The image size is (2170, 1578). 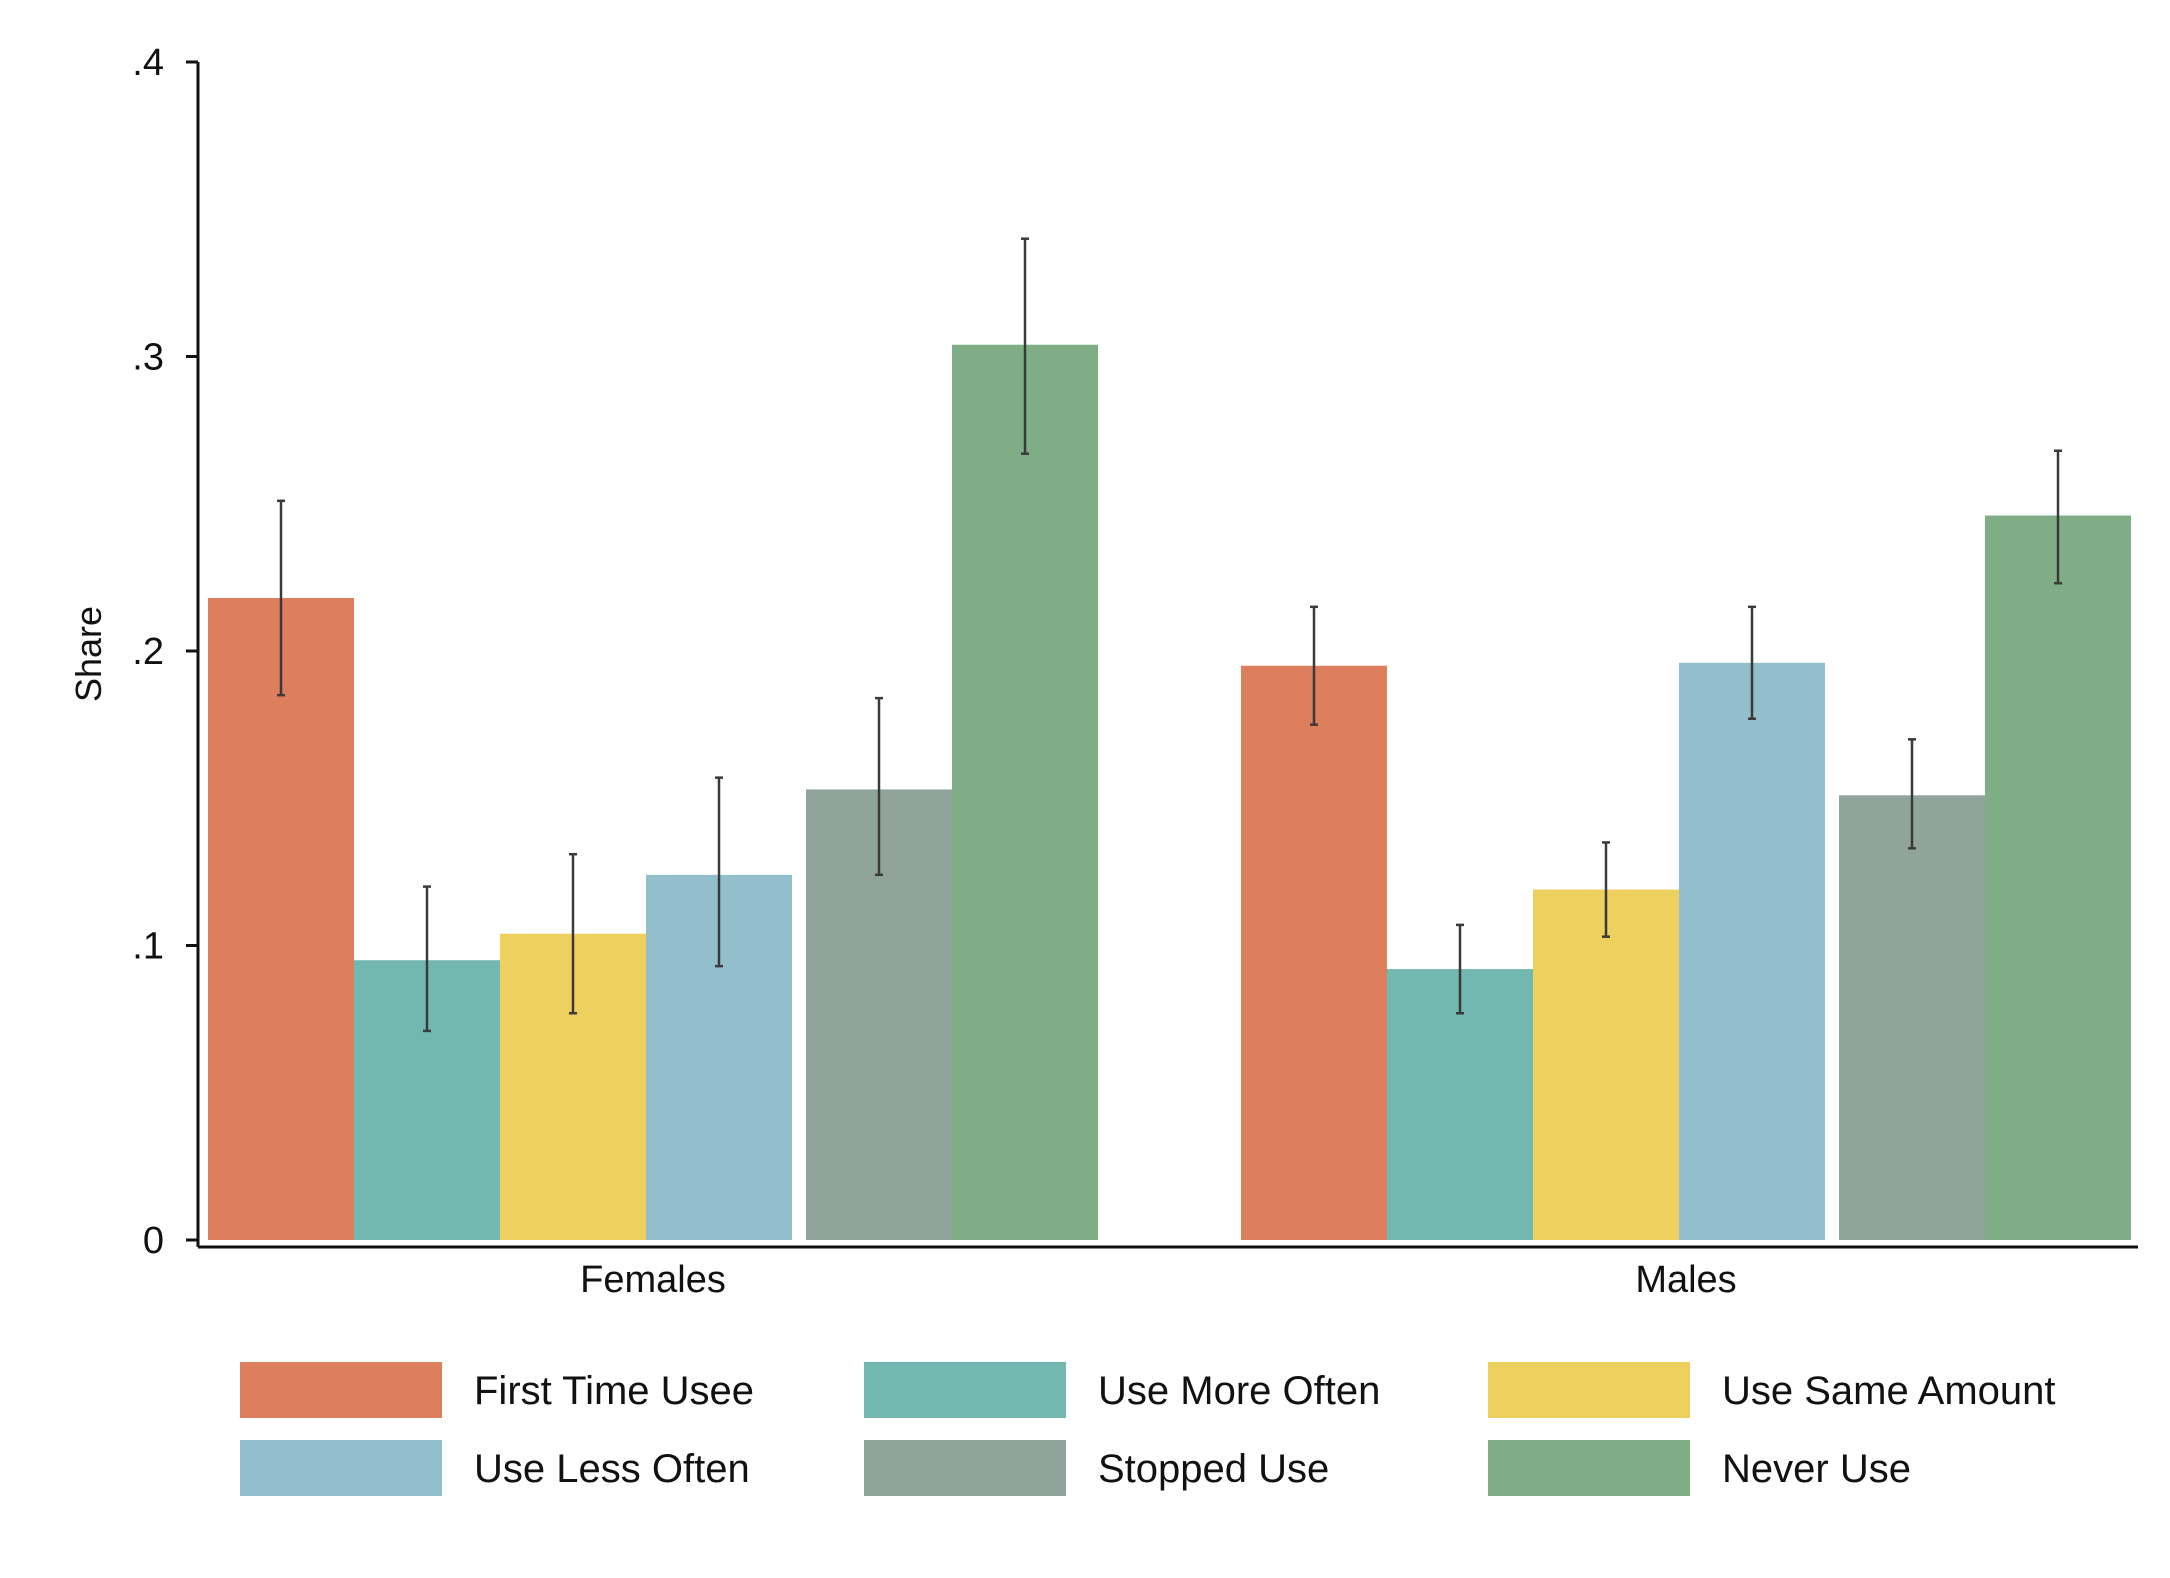 What do you see at coordinates (1912, 1017) in the screenshot?
I see `bar-males-stopped-use` at bounding box center [1912, 1017].